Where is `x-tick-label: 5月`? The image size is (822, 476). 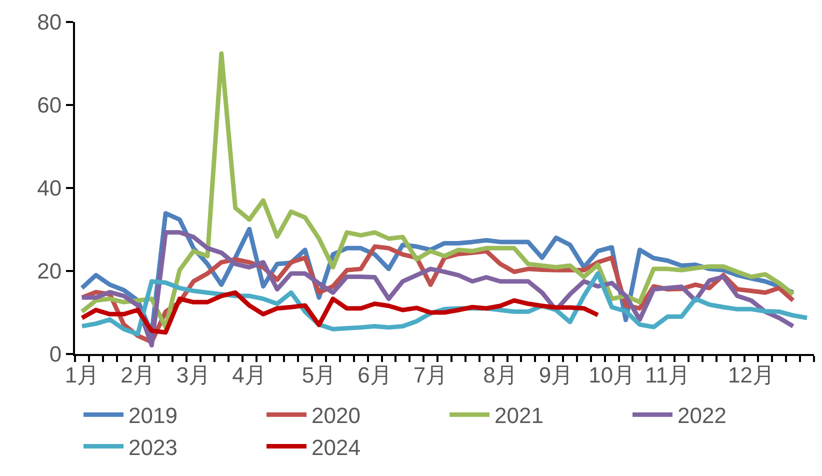 x-tick-label: 5月 is located at coordinates (319, 375).